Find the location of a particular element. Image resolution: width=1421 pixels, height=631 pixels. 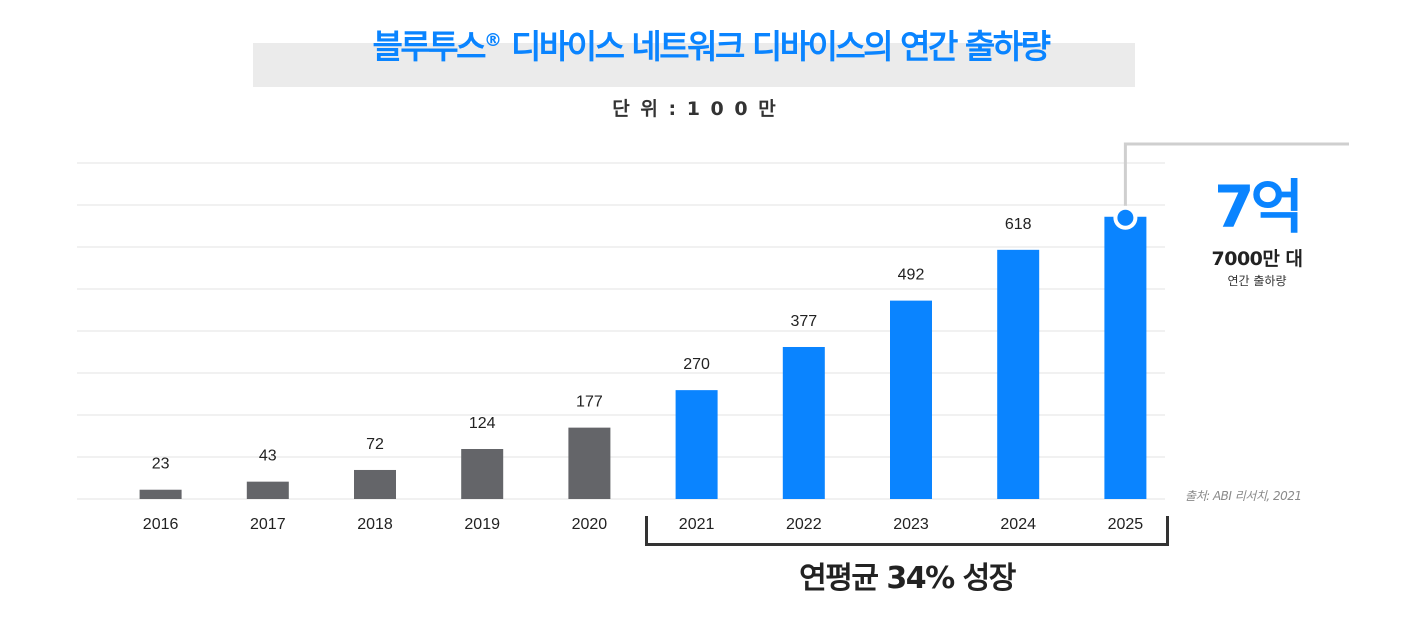

bar-2025 is located at coordinates (1125, 357).